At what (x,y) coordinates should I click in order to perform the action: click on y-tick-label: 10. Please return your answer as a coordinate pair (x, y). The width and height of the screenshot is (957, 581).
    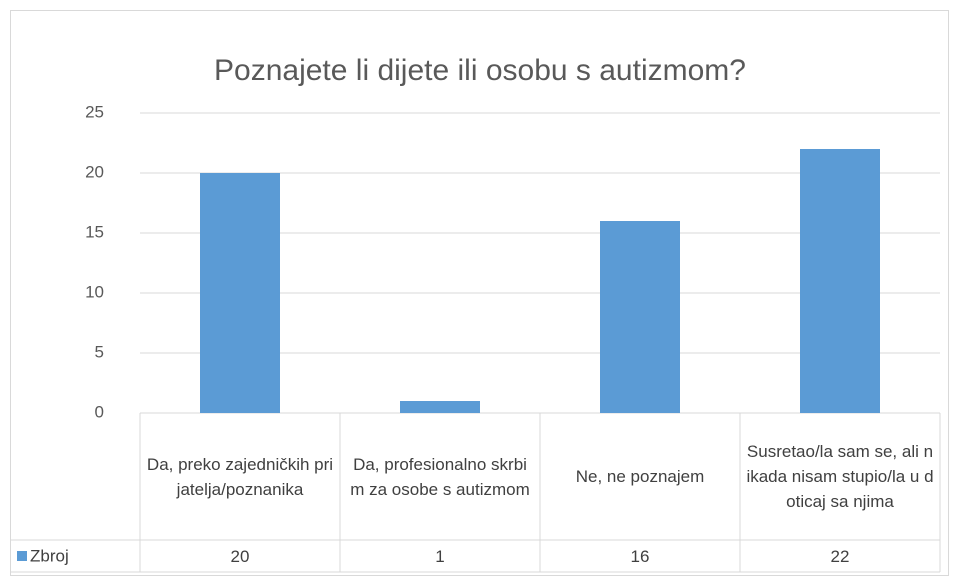
    Looking at the image, I should click on (94, 291).